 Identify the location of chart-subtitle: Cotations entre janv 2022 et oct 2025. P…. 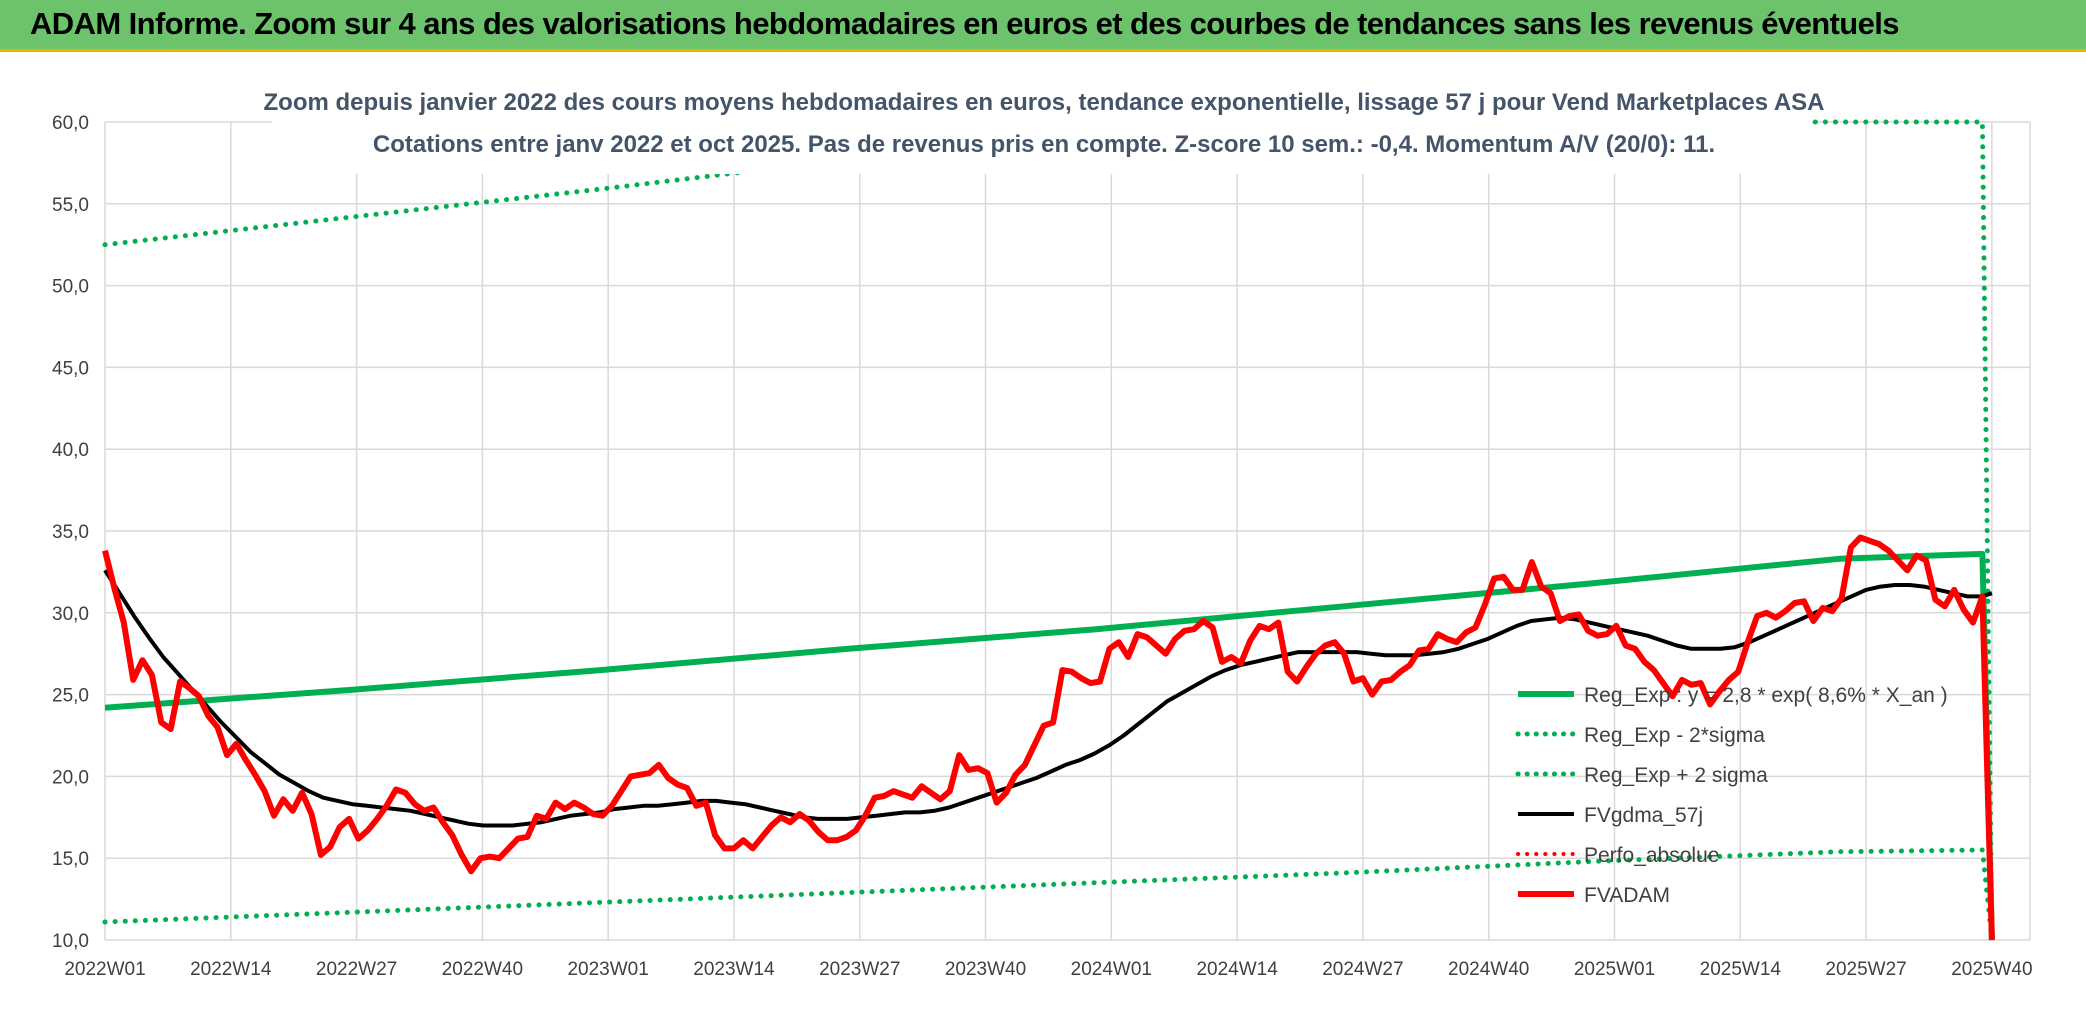
(1044, 144).